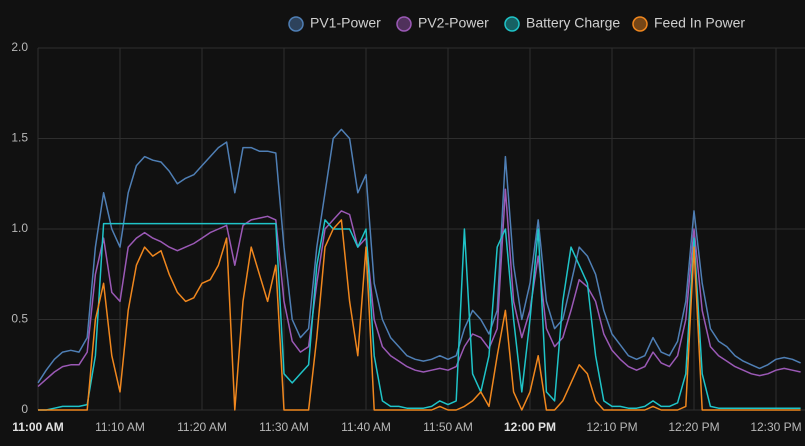 Image resolution: width=805 pixels, height=446 pixels. I want to click on legend-label: Battery Charge, so click(573, 23).